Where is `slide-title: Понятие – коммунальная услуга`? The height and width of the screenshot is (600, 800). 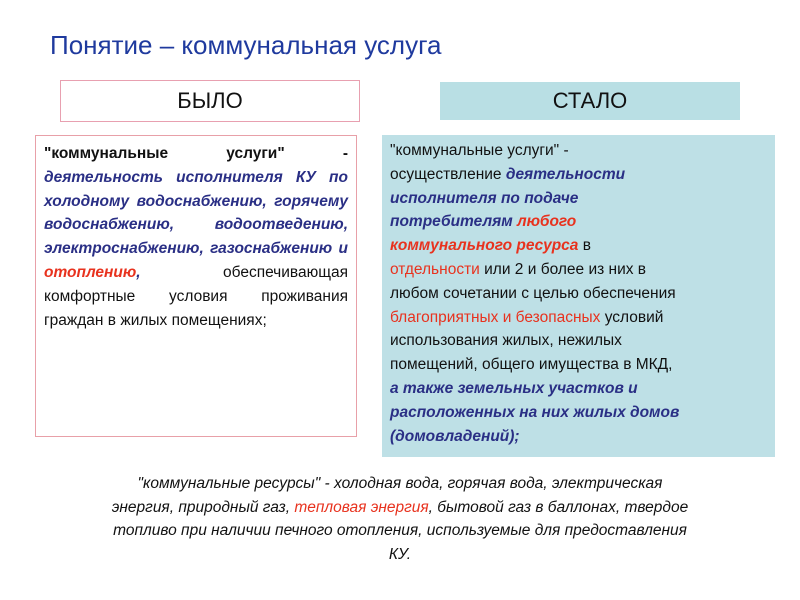 slide-title: Понятие – коммунальная услуга is located at coordinates (246, 45).